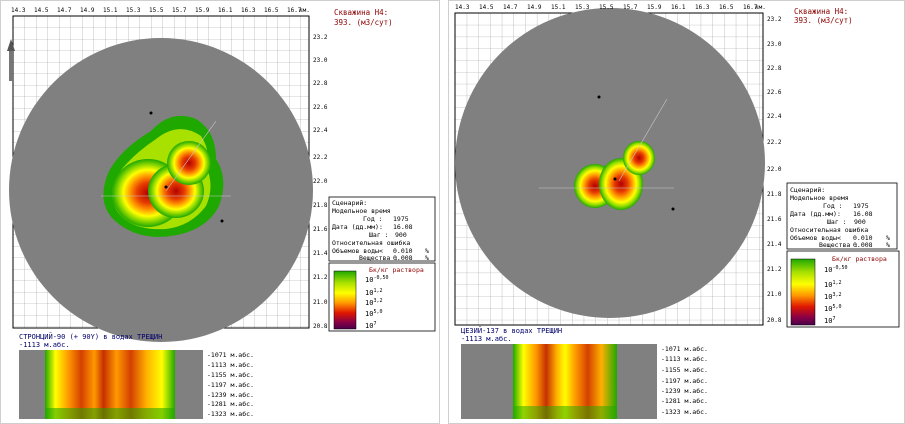  I want to click on x-tick: 16.1, so click(678, 7).